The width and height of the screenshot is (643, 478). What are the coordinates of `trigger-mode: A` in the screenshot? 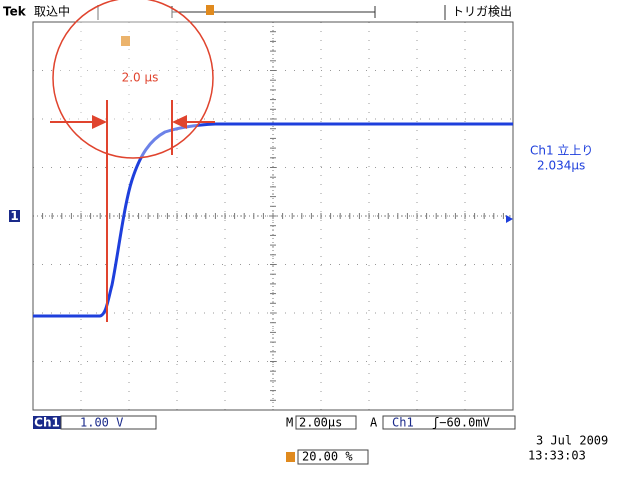 It's located at (374, 423).